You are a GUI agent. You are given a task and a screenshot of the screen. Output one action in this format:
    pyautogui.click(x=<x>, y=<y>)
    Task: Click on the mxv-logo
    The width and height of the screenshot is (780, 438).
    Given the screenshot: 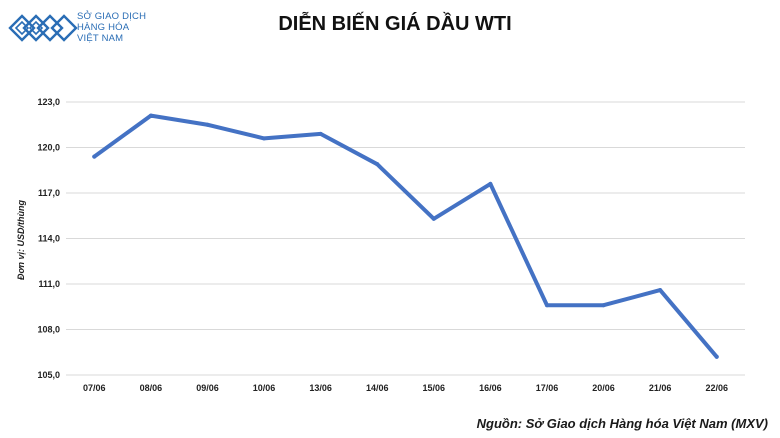 What is the action you would take?
    pyautogui.click(x=43, y=28)
    